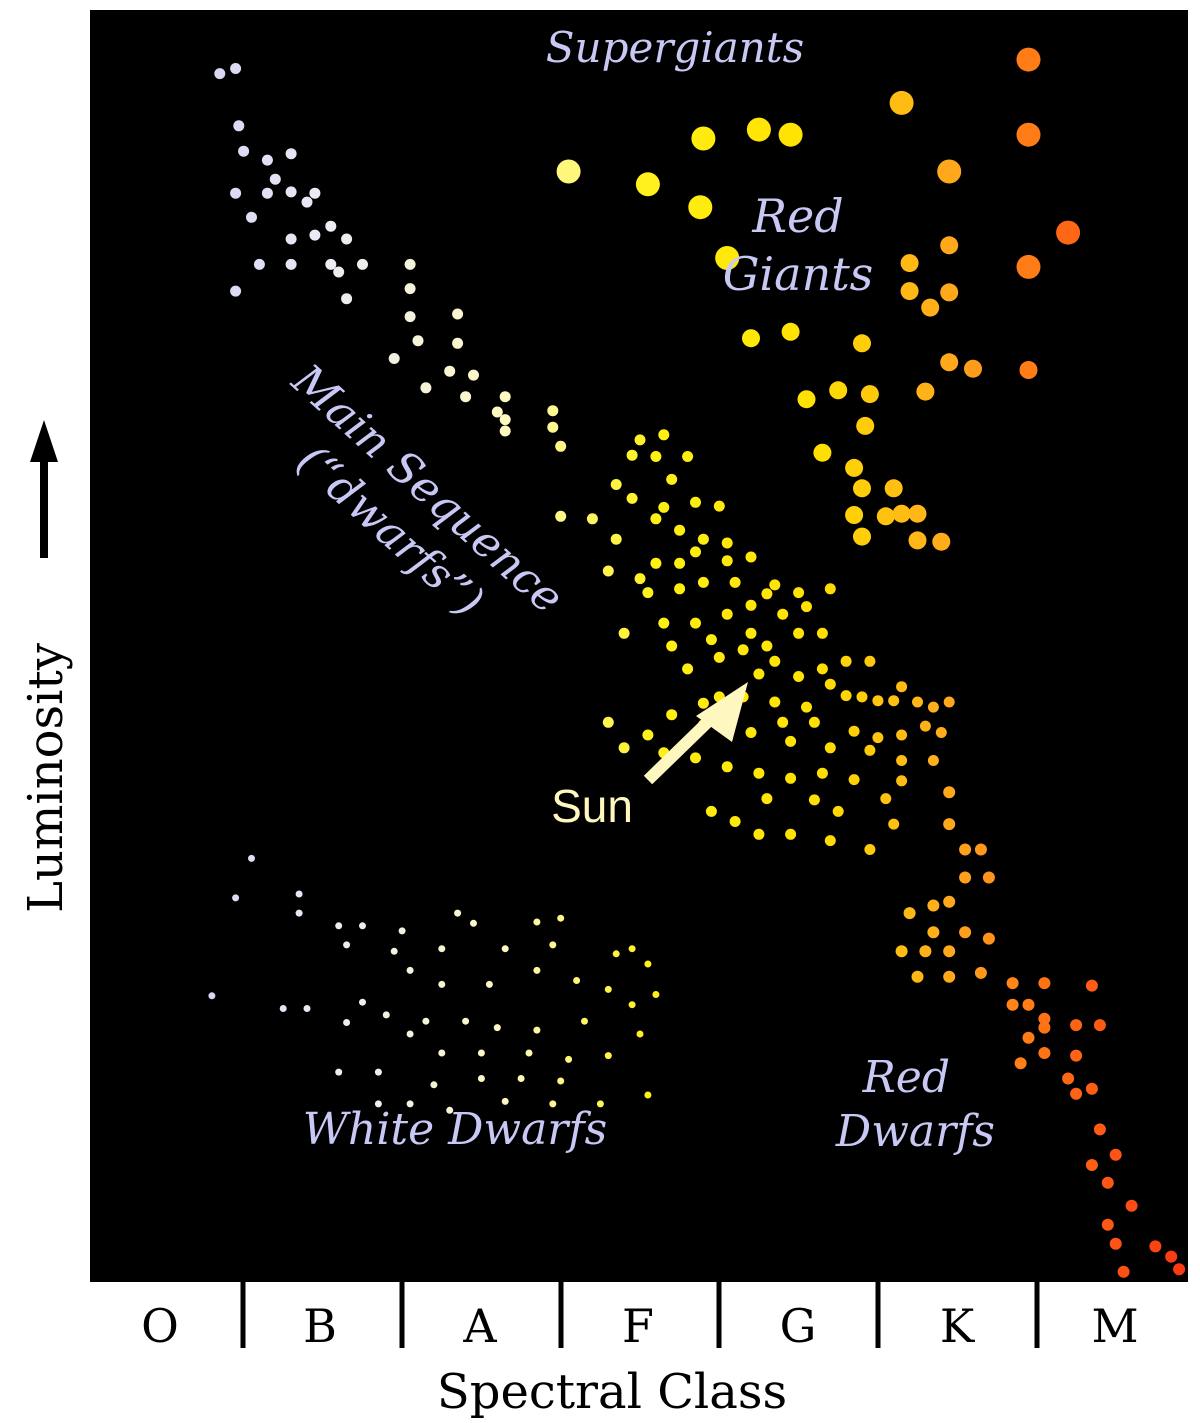 The image size is (1200, 1423). I want to click on label-red-giants-line2: Giants, so click(798, 274).